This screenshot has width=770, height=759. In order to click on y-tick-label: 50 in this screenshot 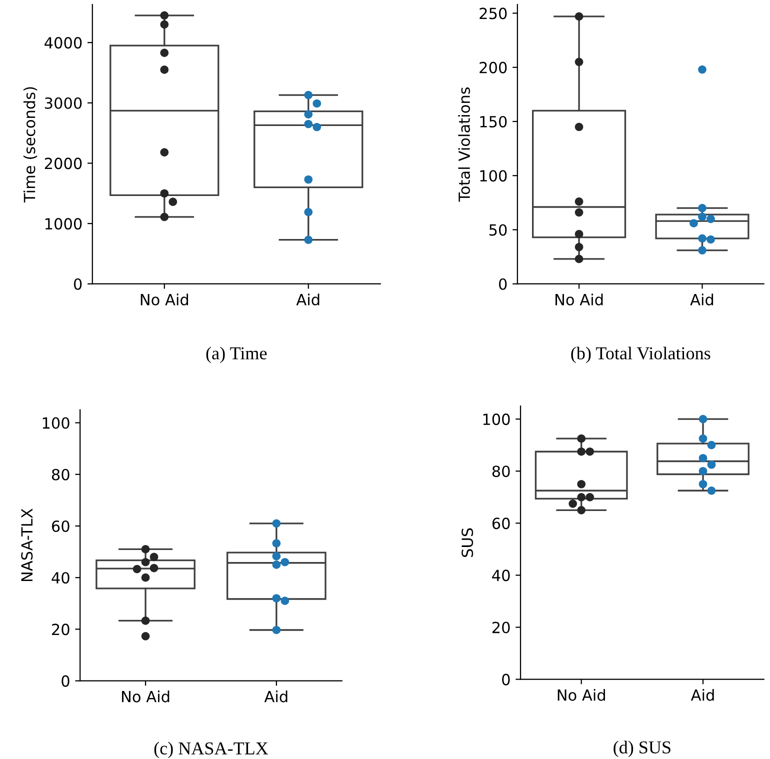, I will do `click(498, 230)`.